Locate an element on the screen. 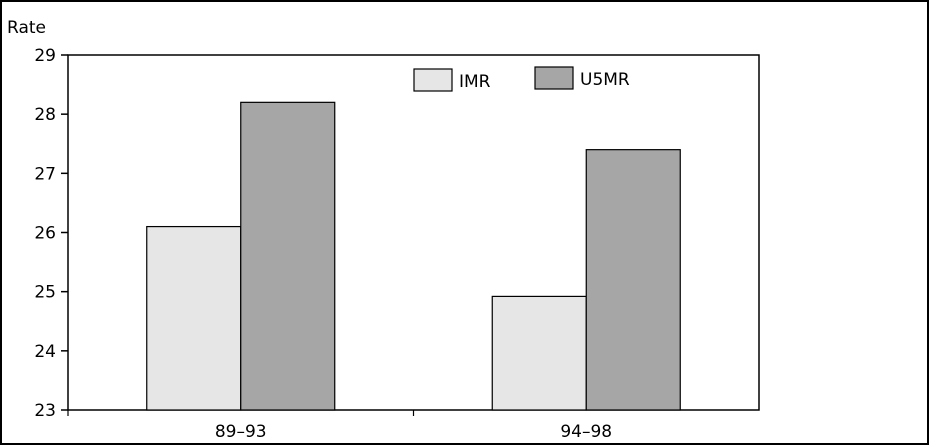 This screenshot has width=929, height=445. x-axis: 89–93 94–98 is located at coordinates (339, 426).